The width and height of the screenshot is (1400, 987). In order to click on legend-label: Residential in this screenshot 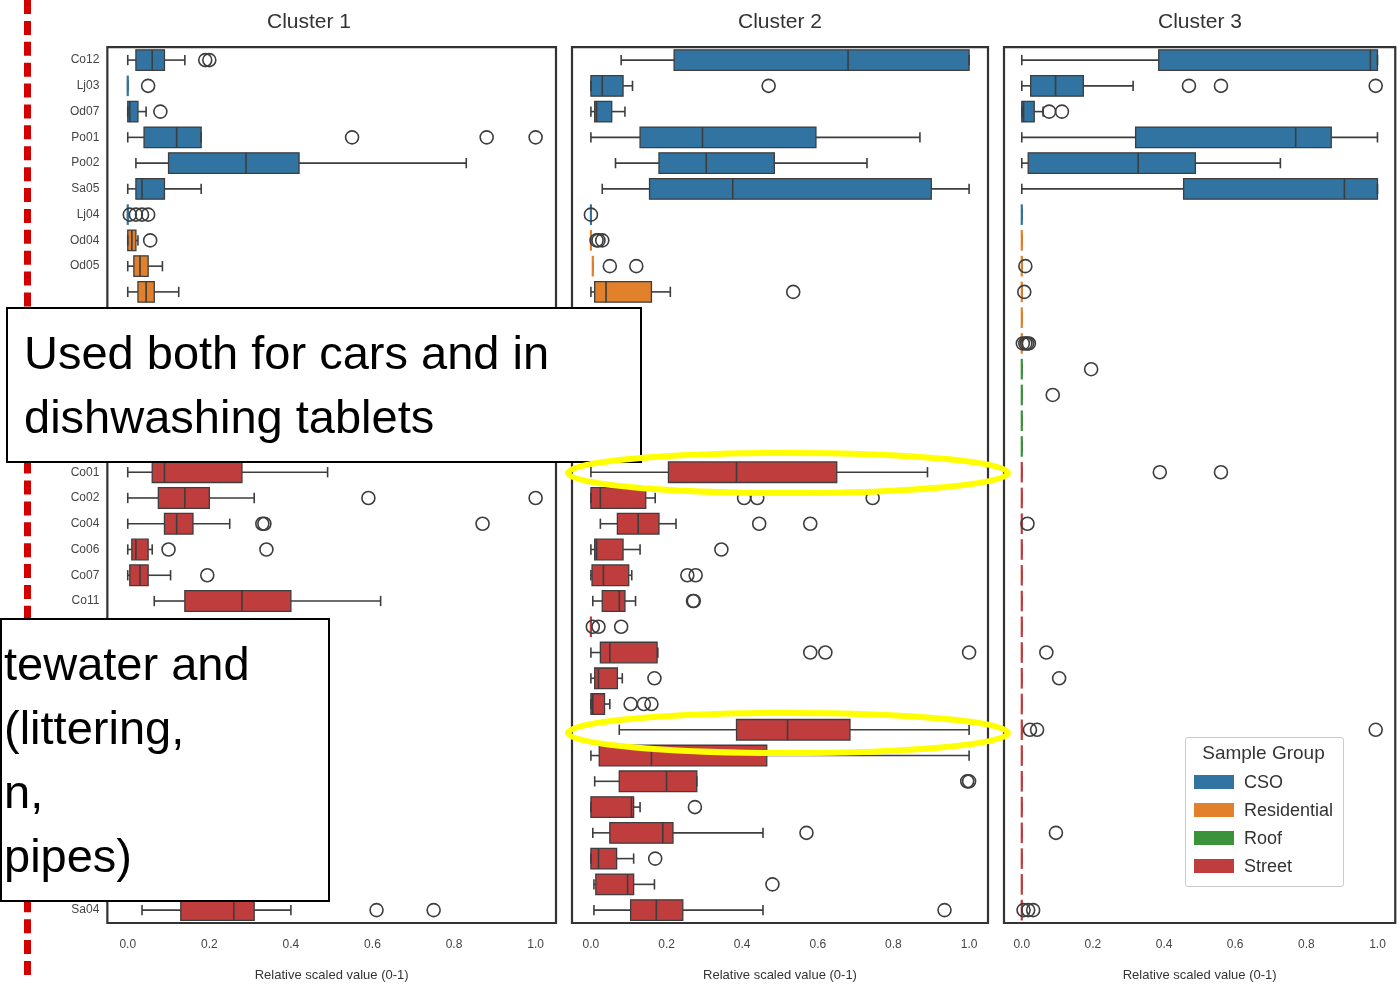, I will do `click(1288, 810)`.